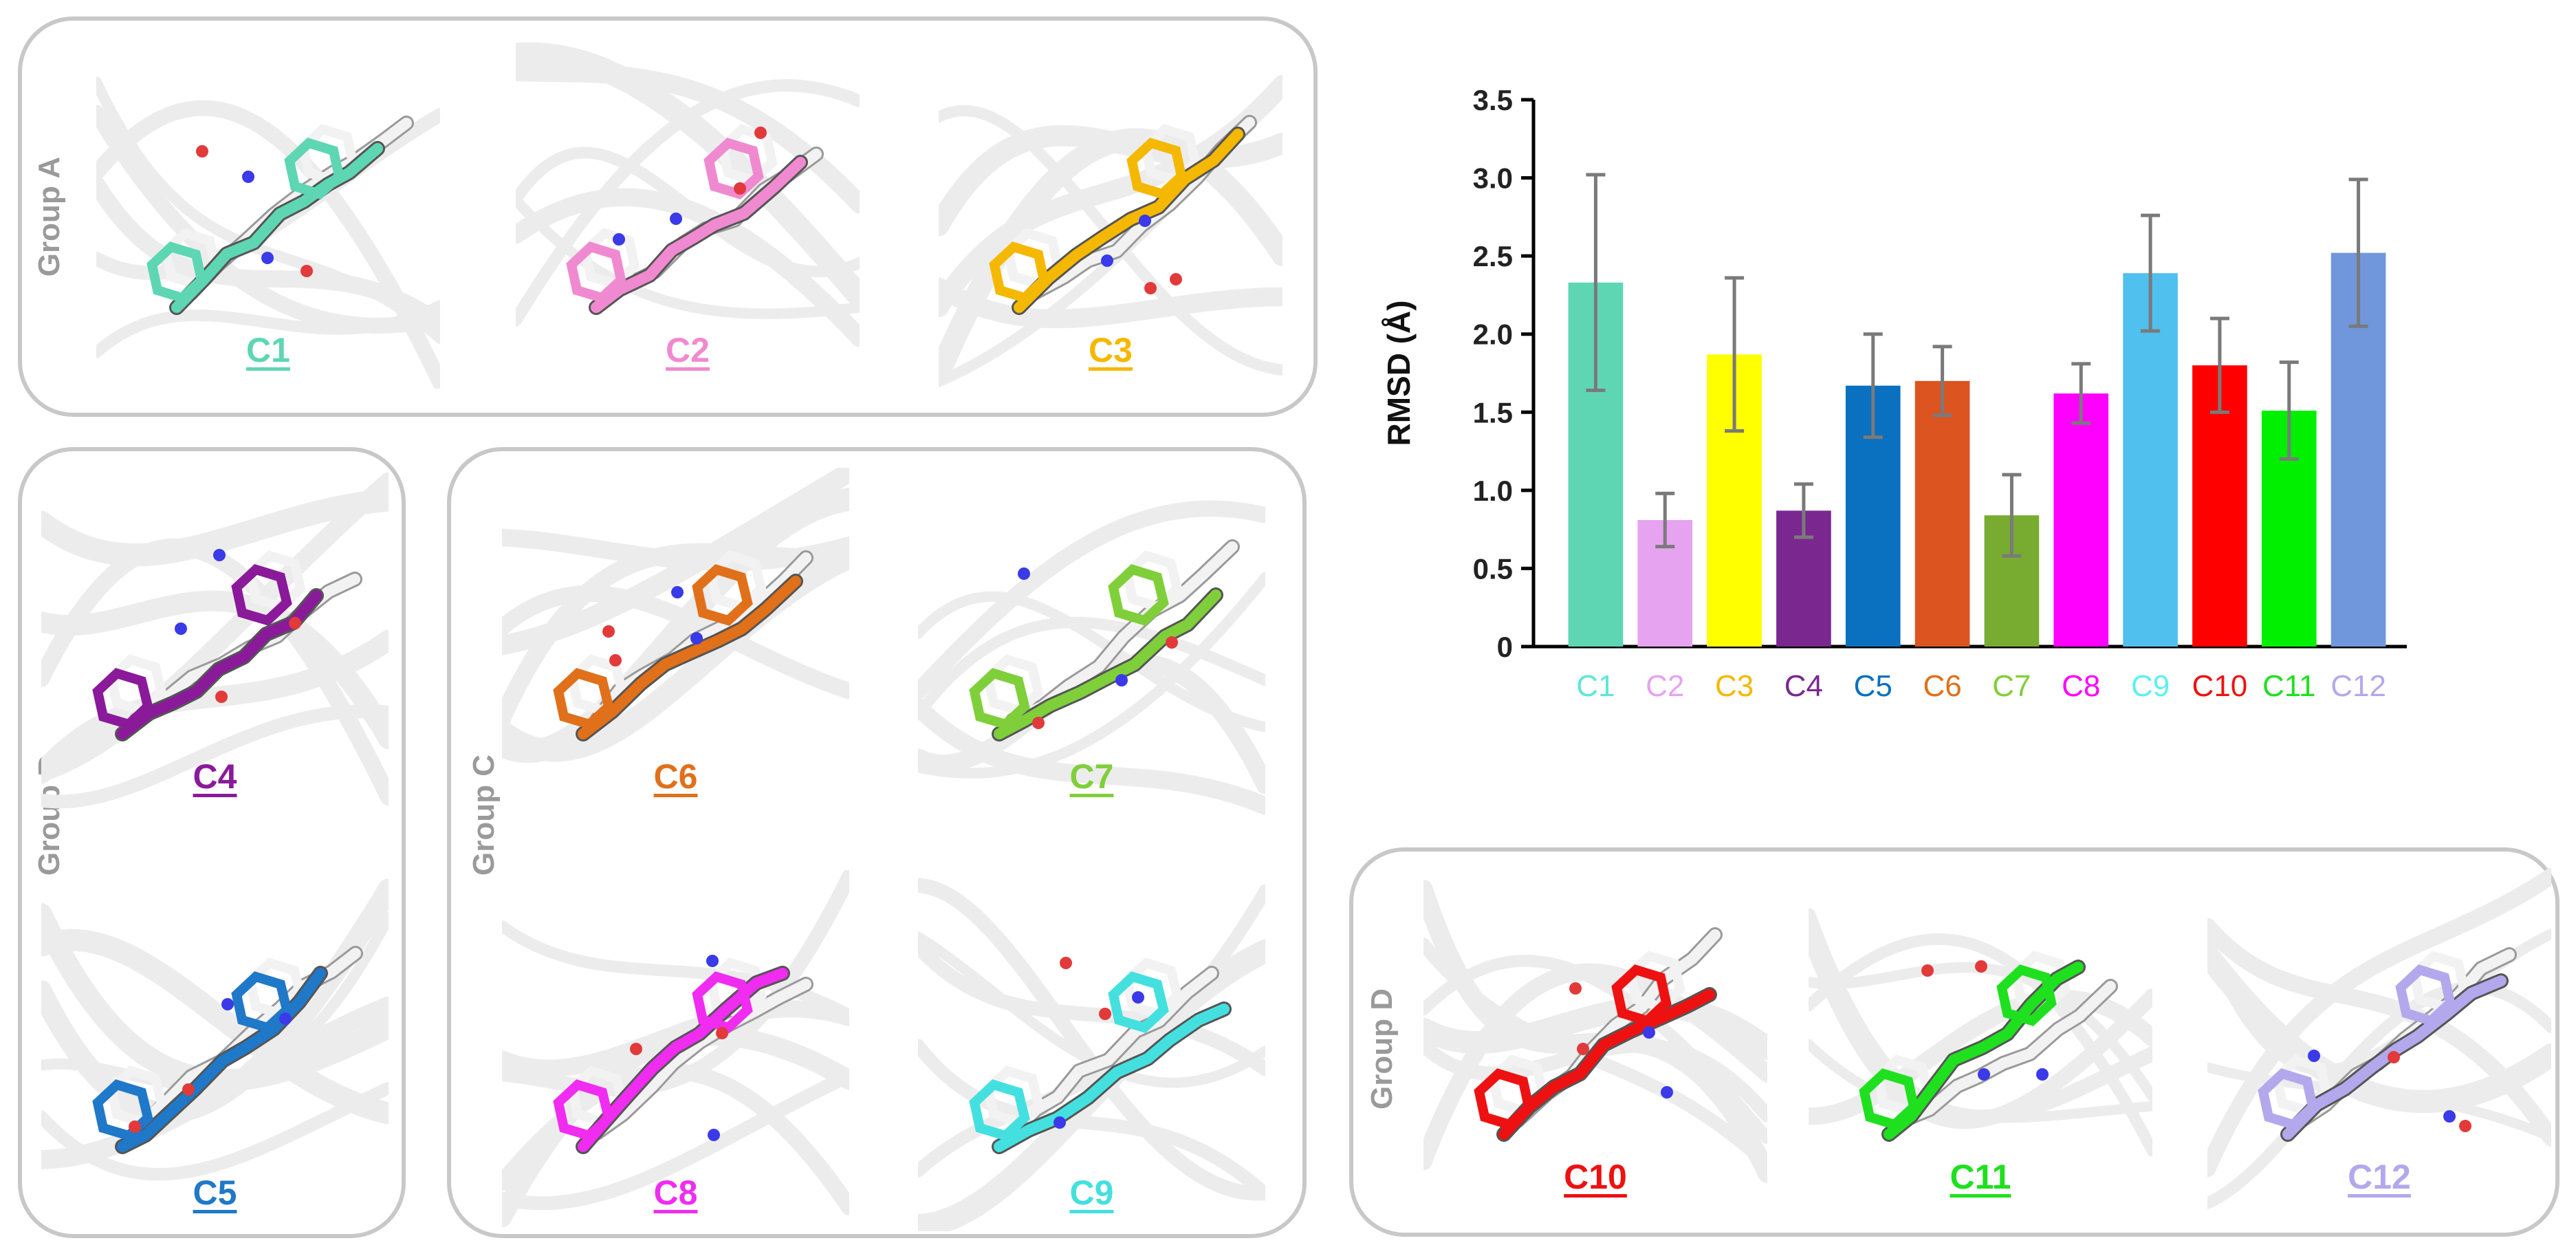 The width and height of the screenshot is (2576, 1256). I want to click on panel-label-c11: C11, so click(1980, 1177).